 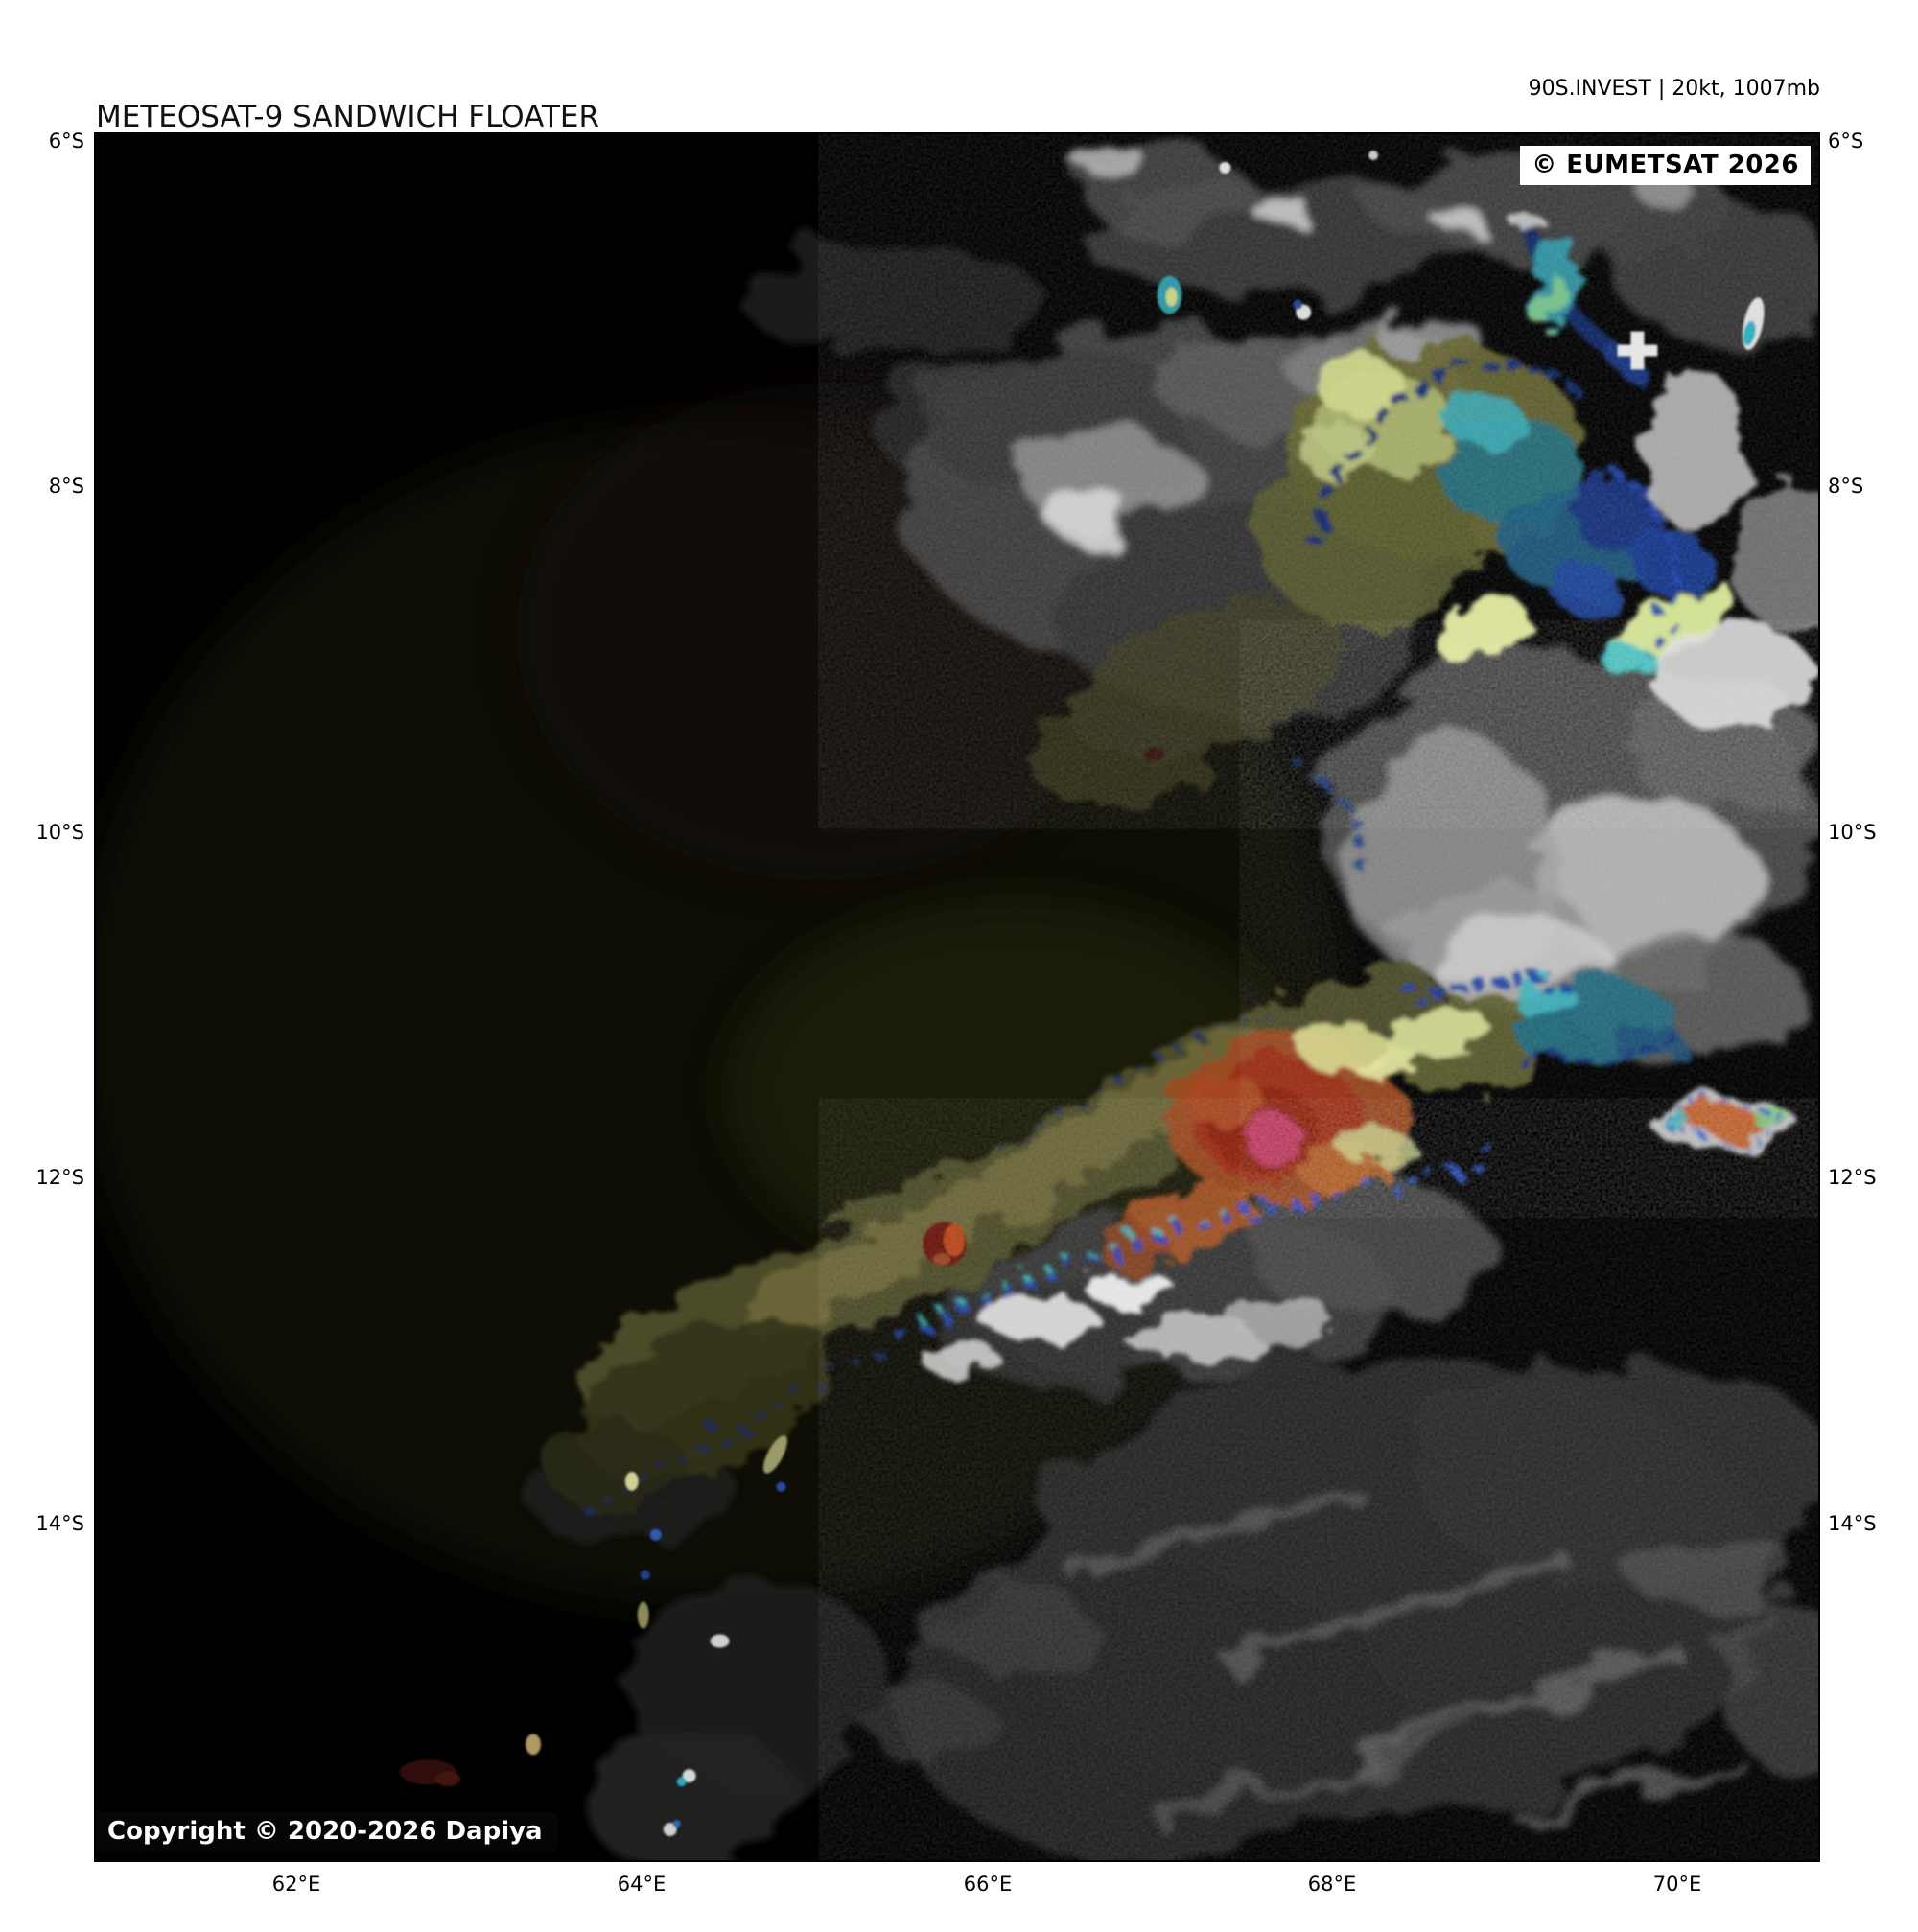 What do you see at coordinates (1665, 165) in the screenshot?
I see `provider-badge: © EUMETSAT 2026` at bounding box center [1665, 165].